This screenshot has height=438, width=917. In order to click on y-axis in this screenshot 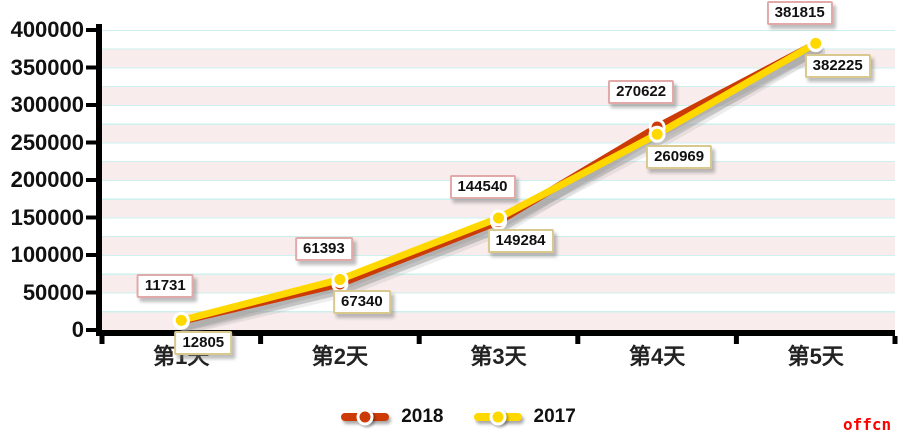, I will do `click(99, 180)`.